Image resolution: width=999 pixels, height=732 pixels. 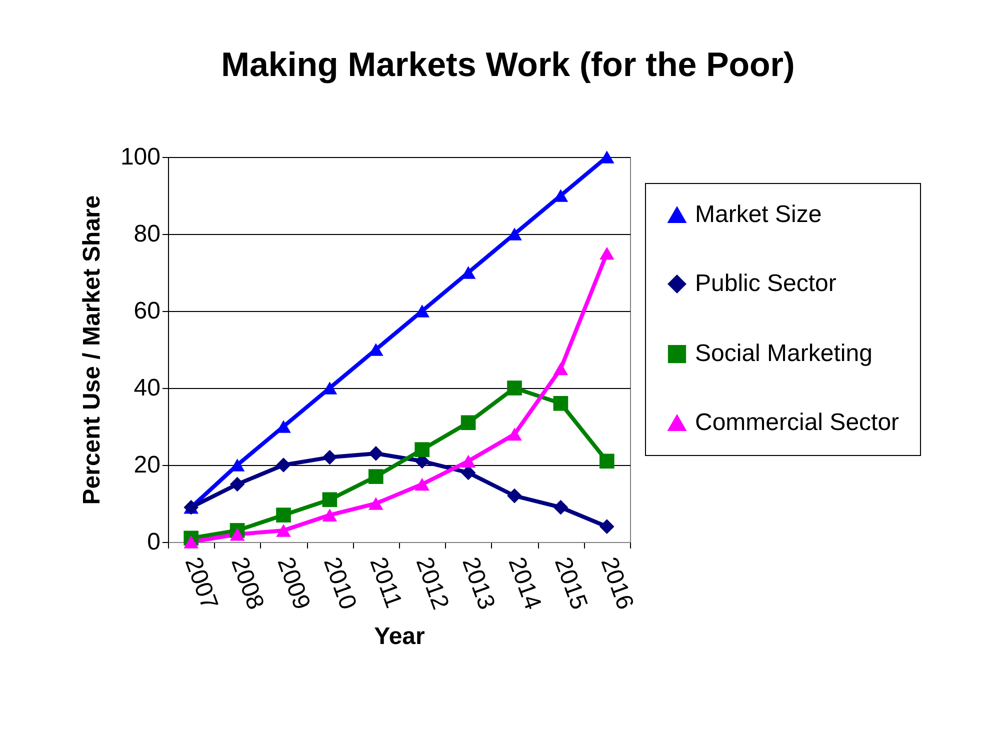 What do you see at coordinates (147, 388) in the screenshot?
I see `y-tick-label: 40` at bounding box center [147, 388].